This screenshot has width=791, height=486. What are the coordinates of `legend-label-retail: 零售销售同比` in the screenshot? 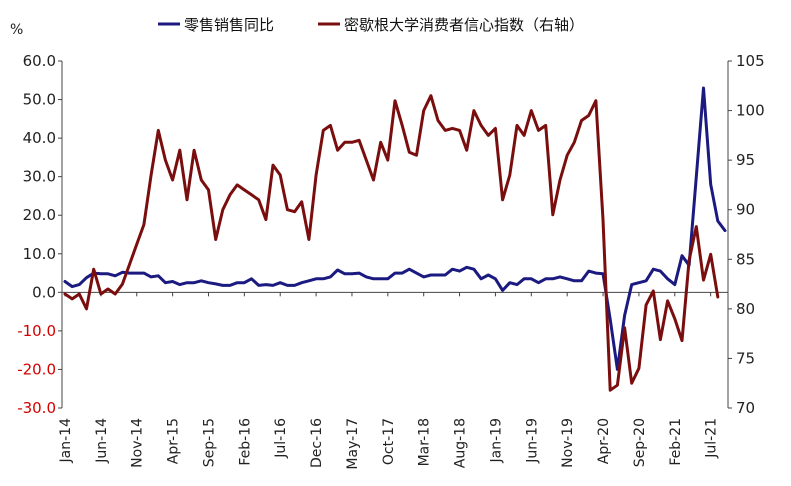 It's located at (229, 25).